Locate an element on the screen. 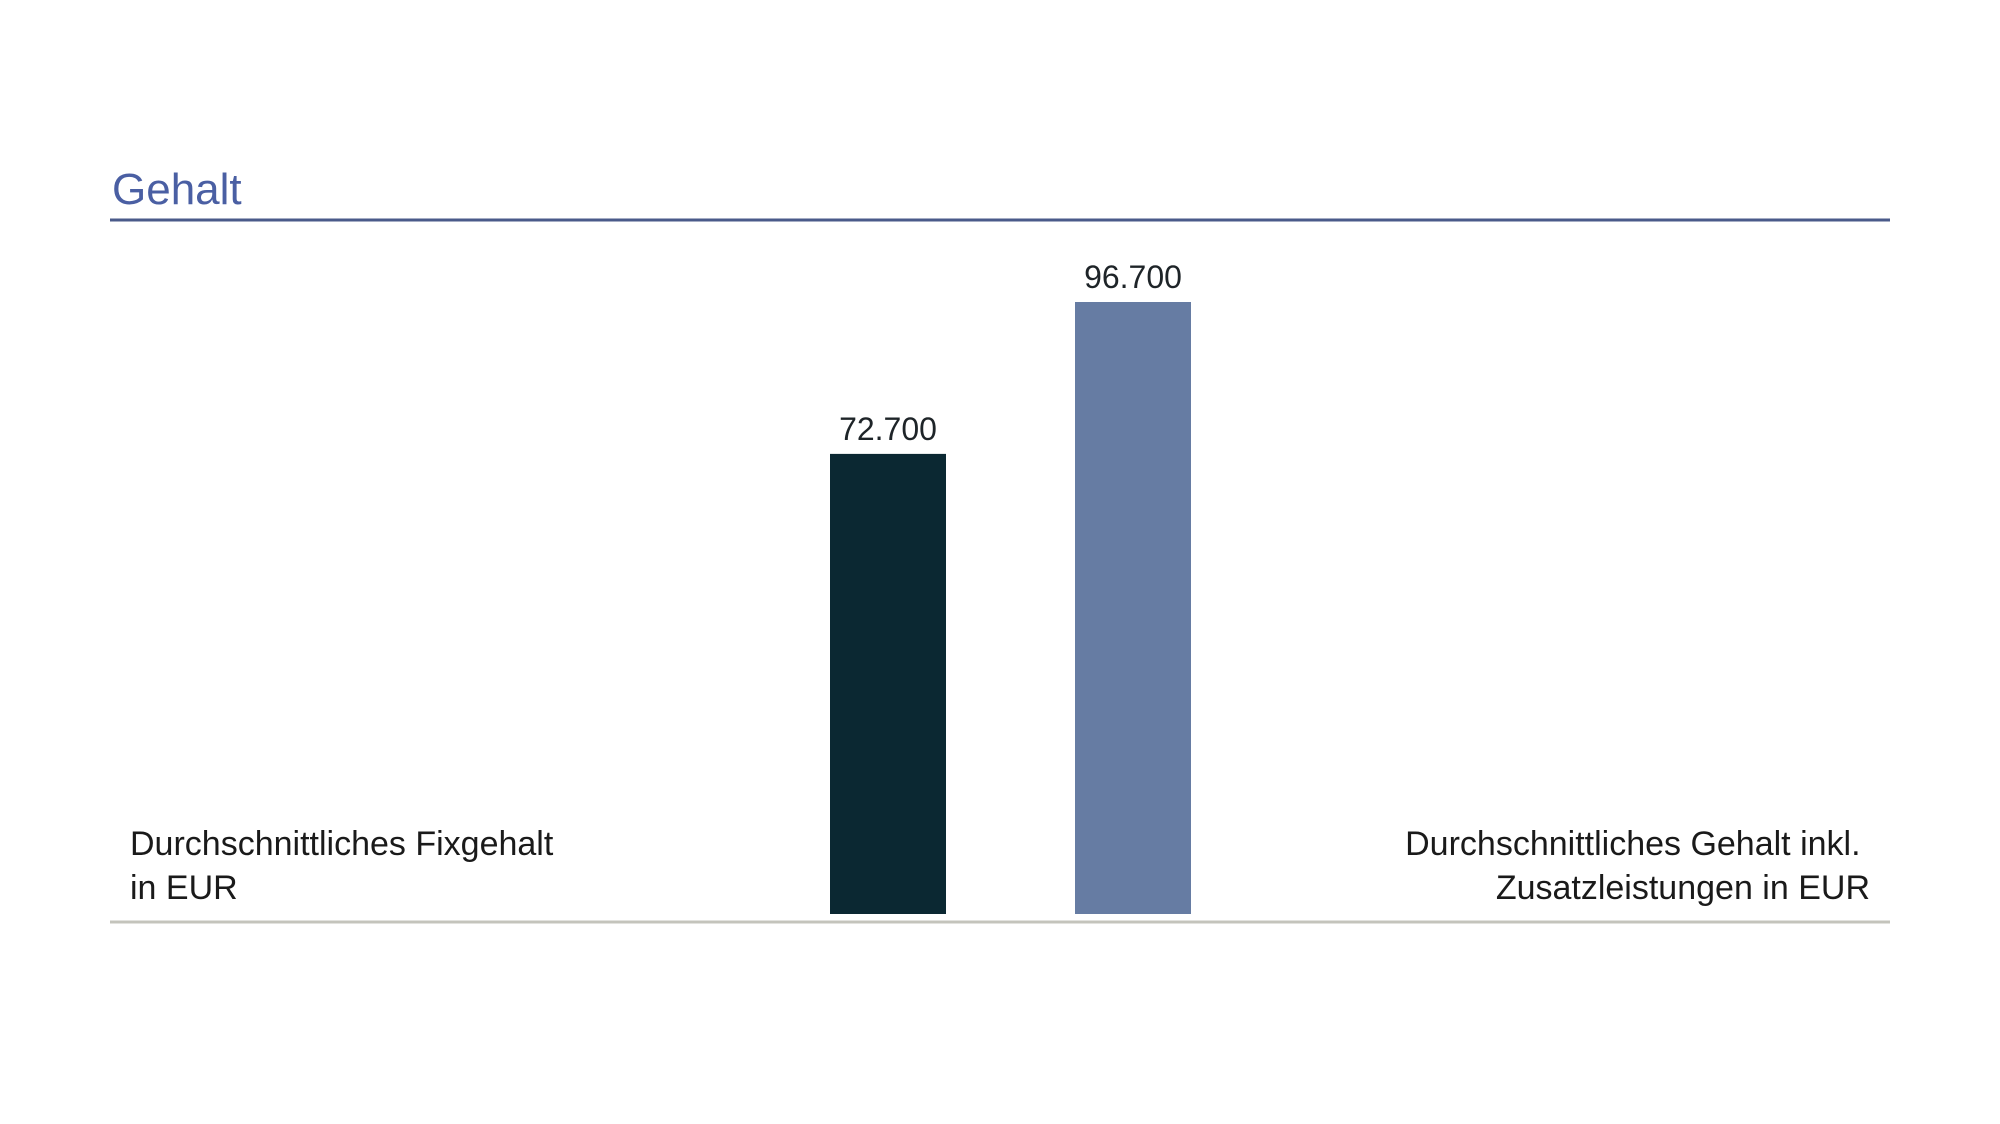 The height and width of the screenshot is (1124, 2000). category-label-gehalt-inkl-line-1: Durchschnittliches Gehalt inkl. is located at coordinates (1632, 844).